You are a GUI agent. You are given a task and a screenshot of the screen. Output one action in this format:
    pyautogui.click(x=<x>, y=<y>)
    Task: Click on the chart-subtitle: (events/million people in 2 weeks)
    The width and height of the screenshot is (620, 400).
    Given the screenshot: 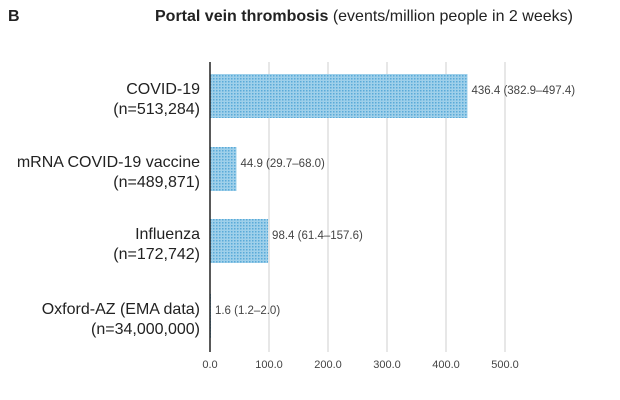 What is the action you would take?
    pyautogui.click(x=452, y=16)
    